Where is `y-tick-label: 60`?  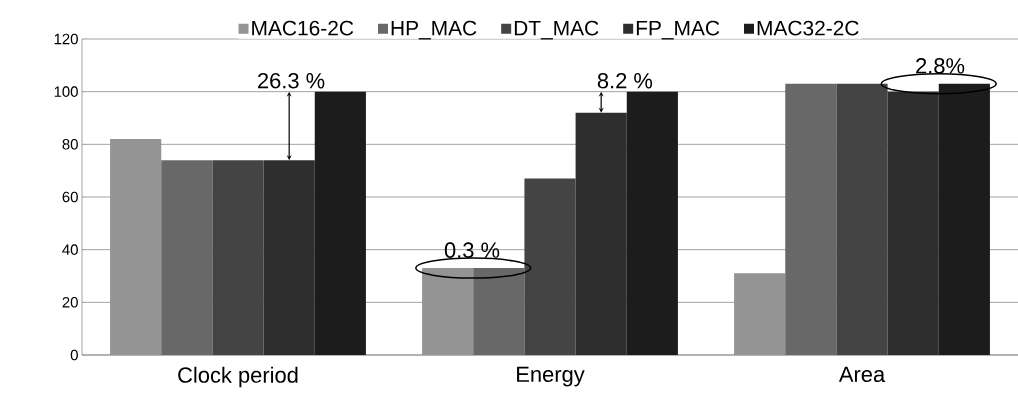
y-tick-label: 60 is located at coordinates (70, 197).